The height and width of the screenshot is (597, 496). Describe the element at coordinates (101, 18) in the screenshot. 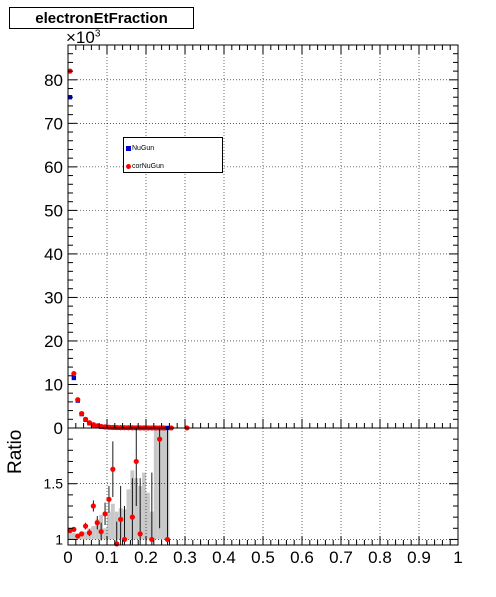

I see `chart-title: electronEtFraction` at that location.